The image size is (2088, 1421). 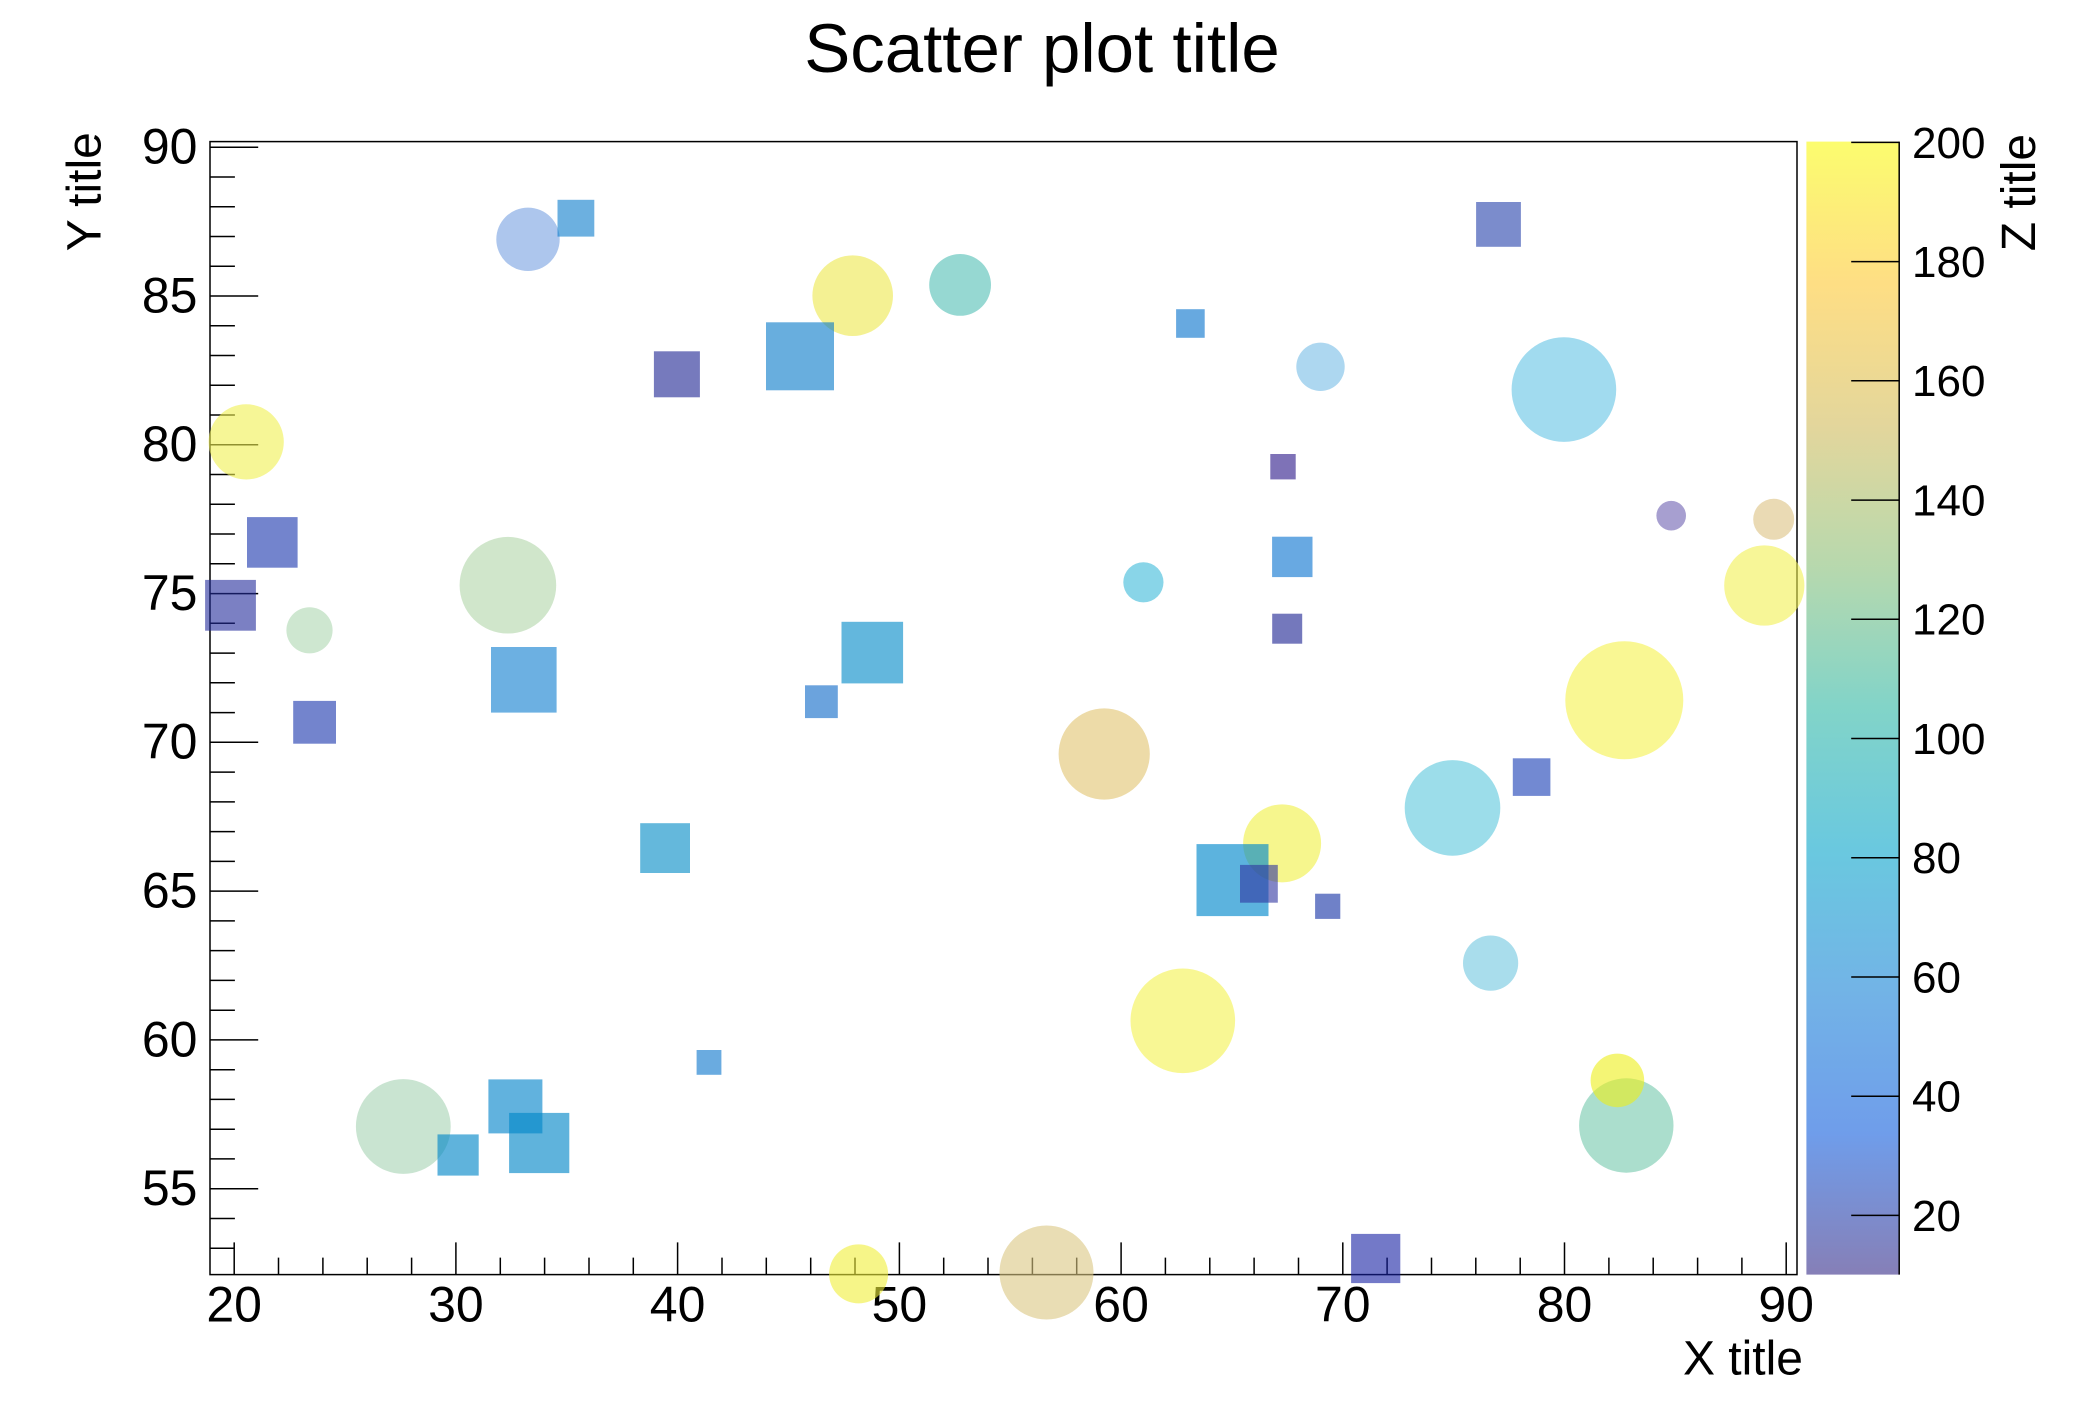 What do you see at coordinates (1743, 1359) in the screenshot?
I see `svg-text: X title` at bounding box center [1743, 1359].